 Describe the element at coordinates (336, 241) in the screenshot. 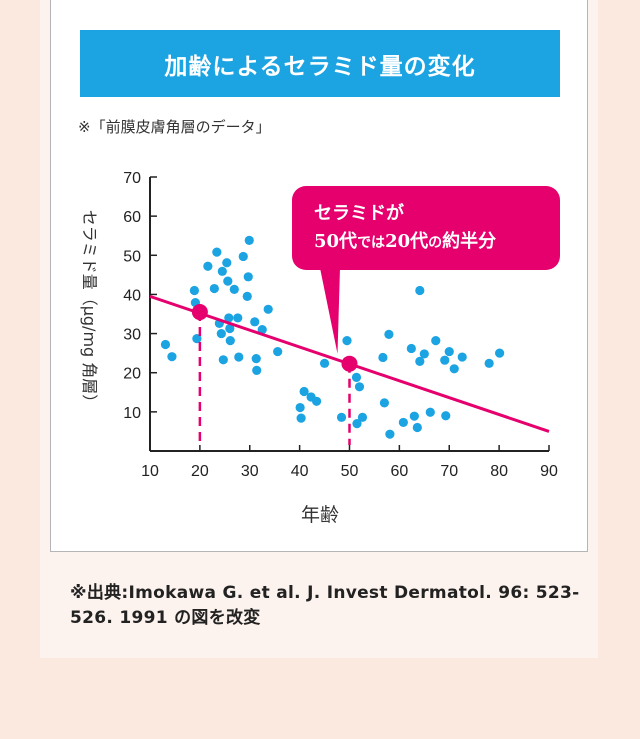

I see `callout-50s: 50代` at that location.